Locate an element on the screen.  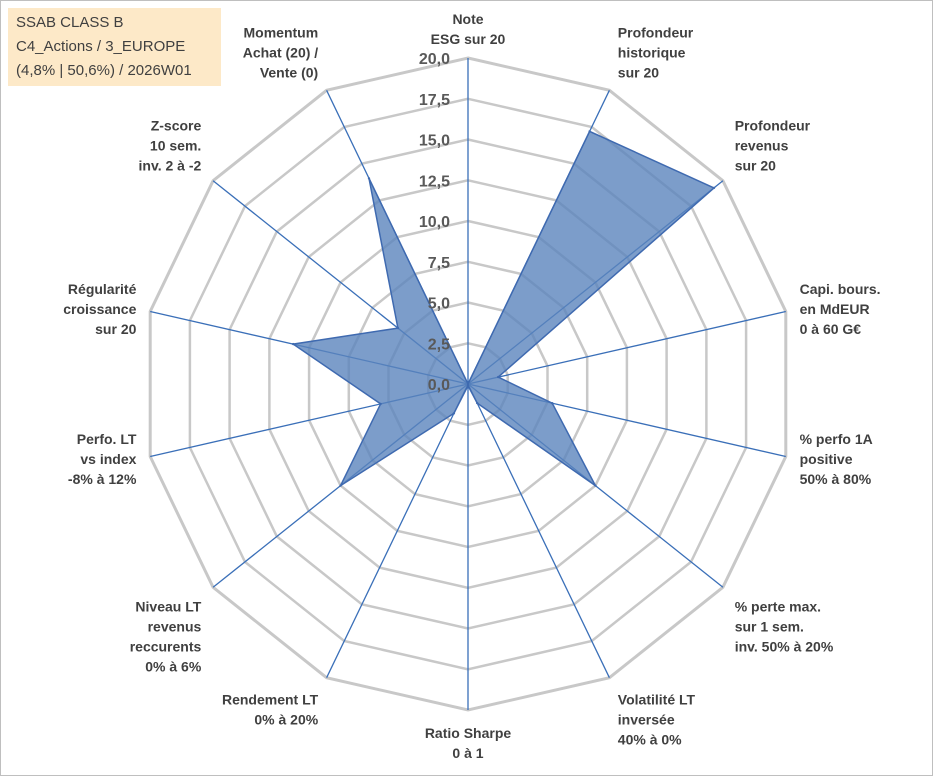
axis-label-line: % perte max. is located at coordinates (778, 607).